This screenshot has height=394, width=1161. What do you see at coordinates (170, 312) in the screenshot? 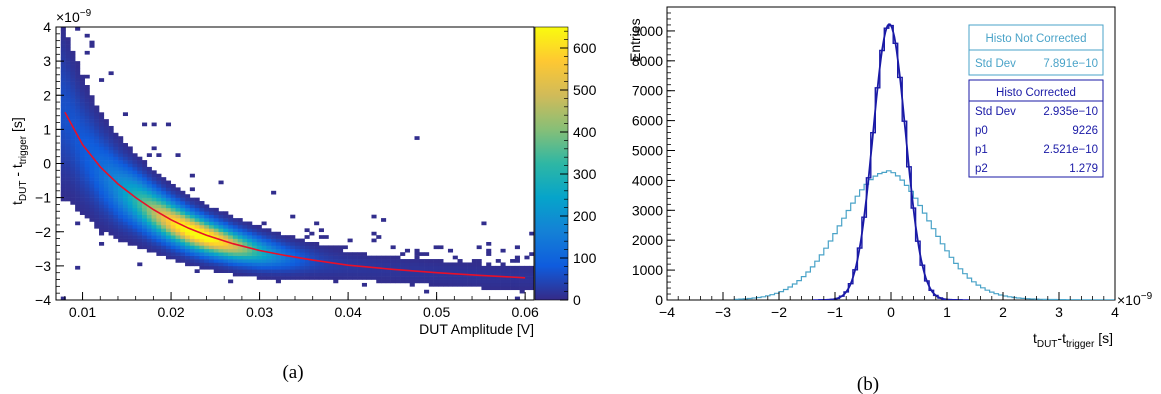
I see `x-tick-label: 0.02` at bounding box center [170, 312].